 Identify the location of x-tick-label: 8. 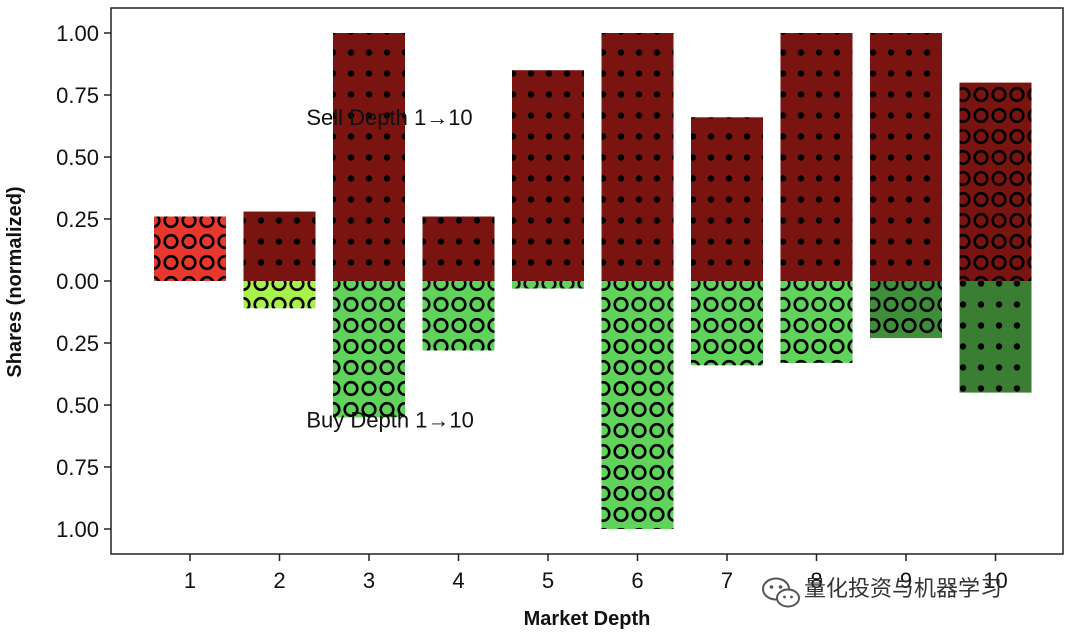
(816, 580).